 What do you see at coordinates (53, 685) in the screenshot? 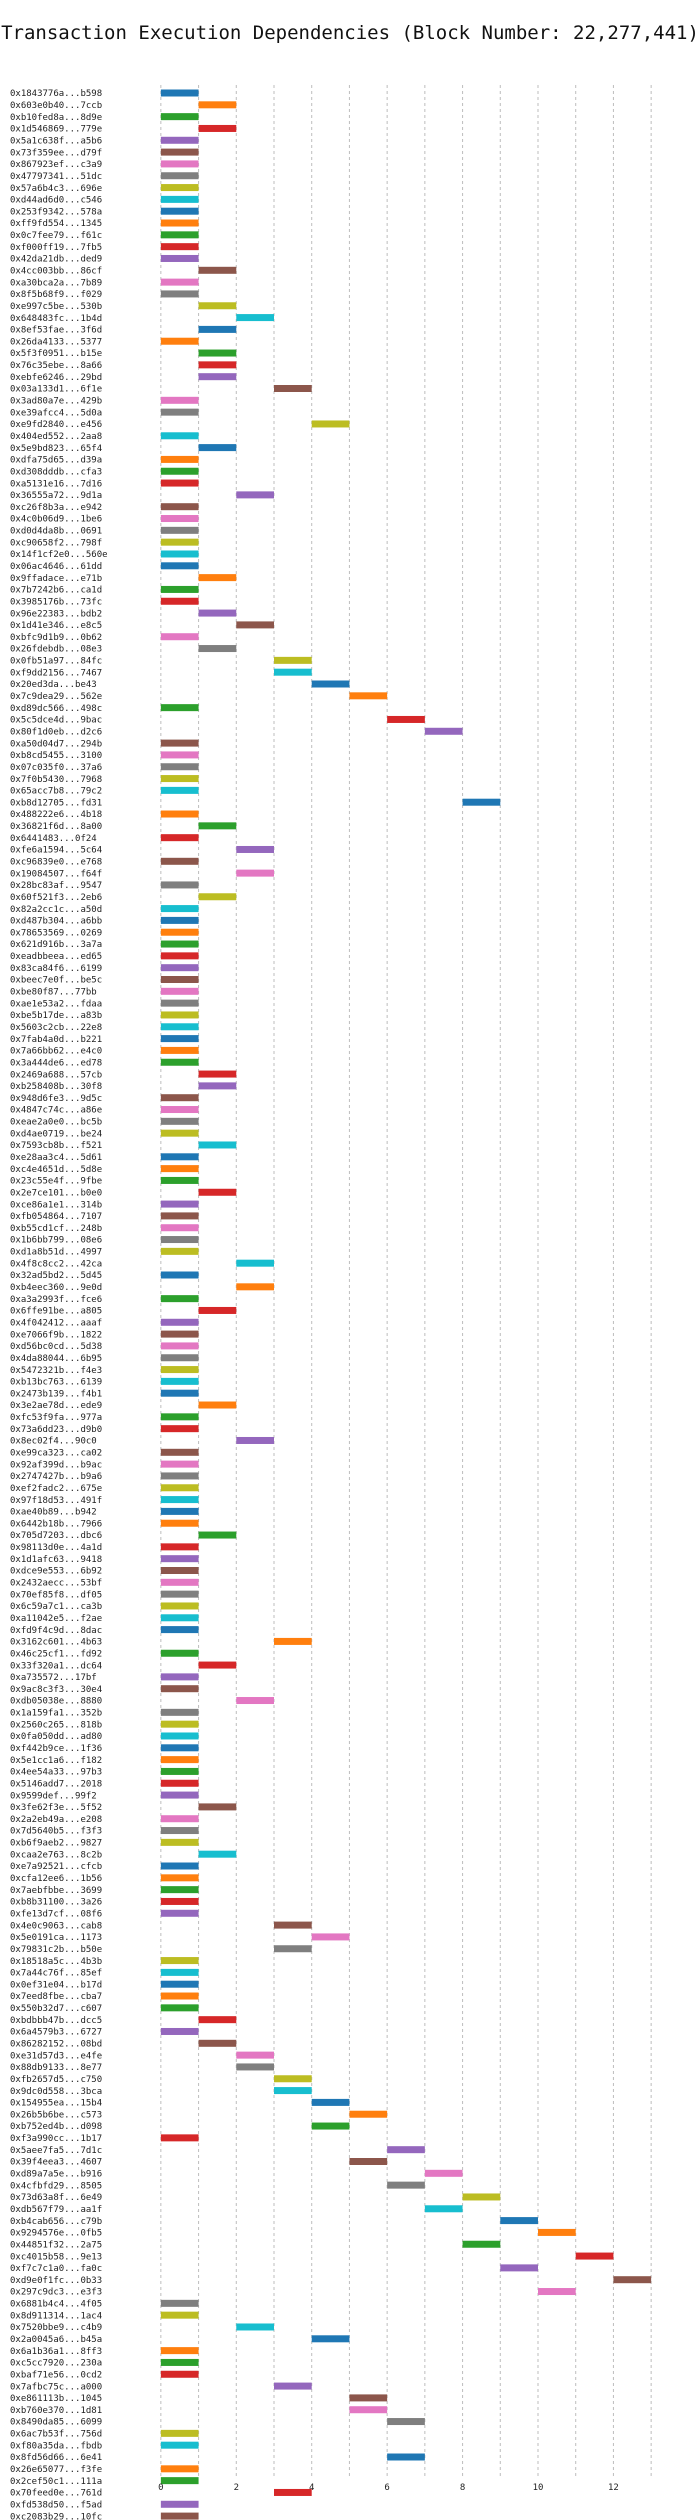
I see `row-label: 0x20ed3da...be43` at bounding box center [53, 685].